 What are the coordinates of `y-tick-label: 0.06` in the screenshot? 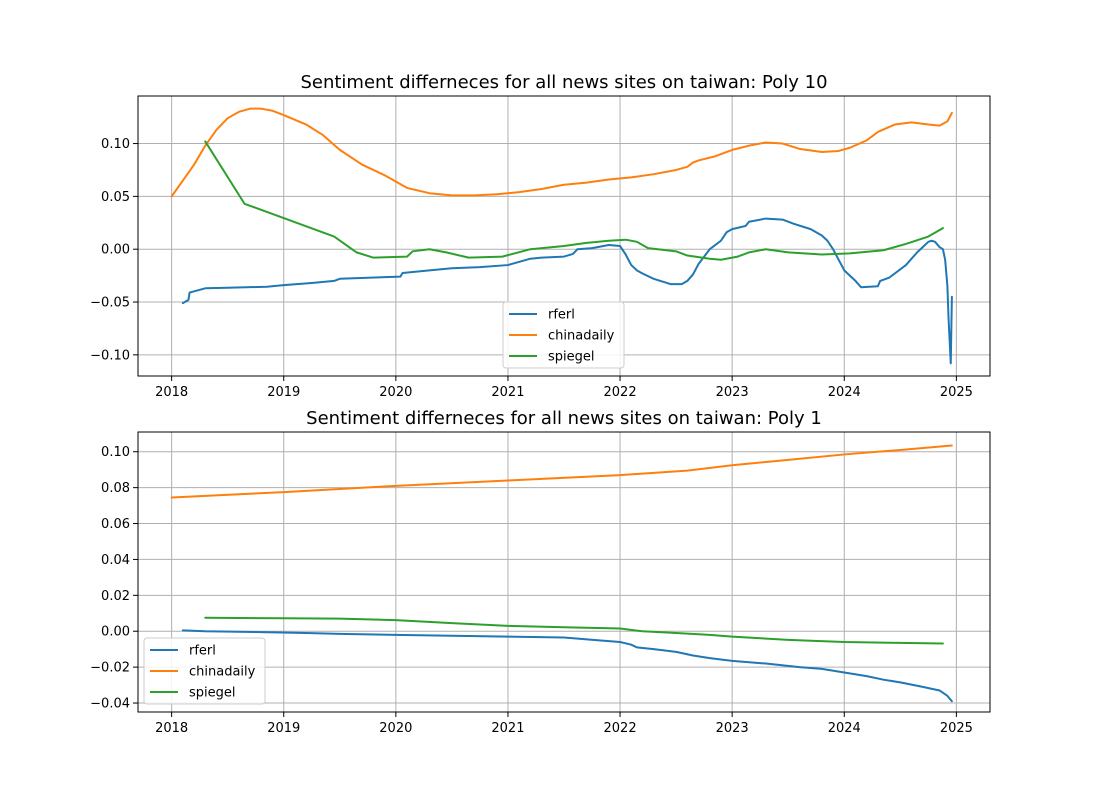 It's located at (115, 524).